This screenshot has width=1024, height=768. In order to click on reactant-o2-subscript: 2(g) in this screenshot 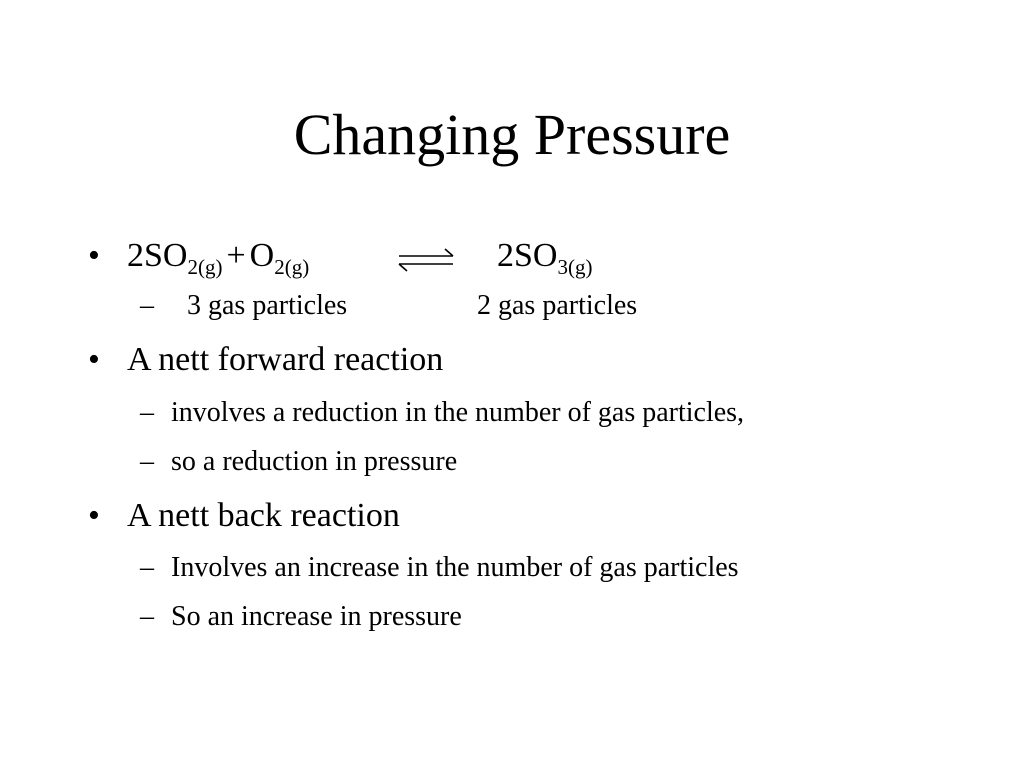, I will do `click(292, 267)`.